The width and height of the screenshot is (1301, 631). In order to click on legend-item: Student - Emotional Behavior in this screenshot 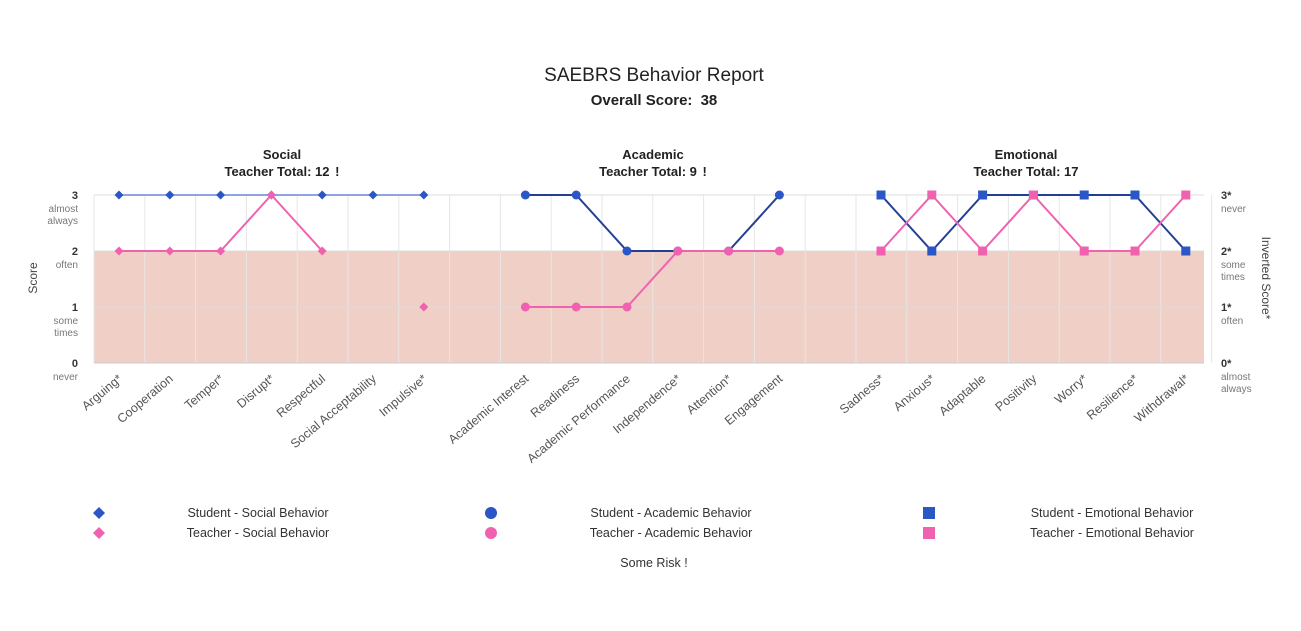, I will do `click(1058, 513)`.